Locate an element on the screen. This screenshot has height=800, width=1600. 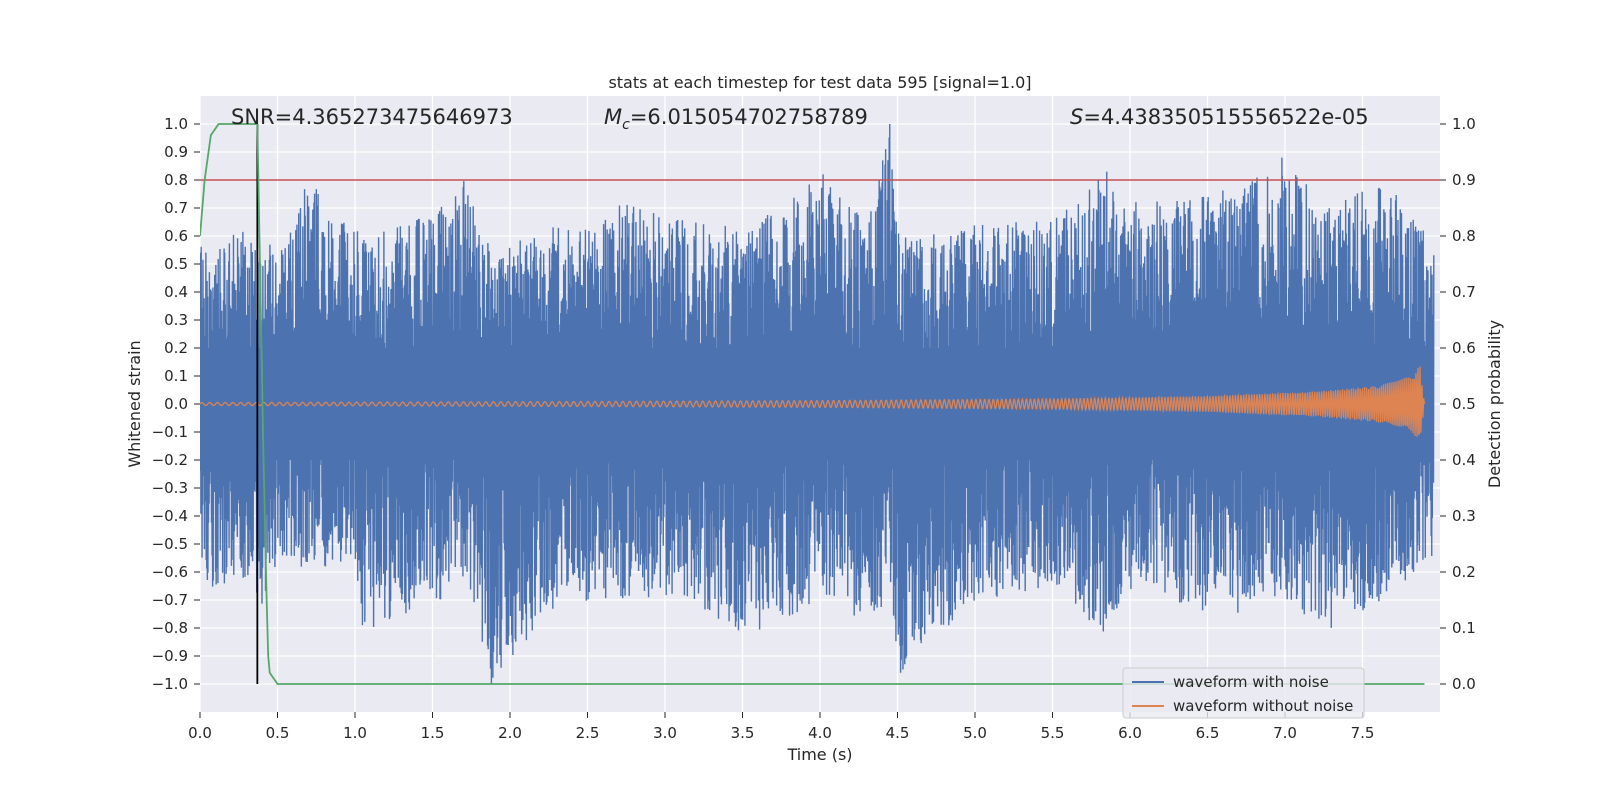
chirp-mass-annotation: Mc=6.015054702758789 is located at coordinates (736, 119).